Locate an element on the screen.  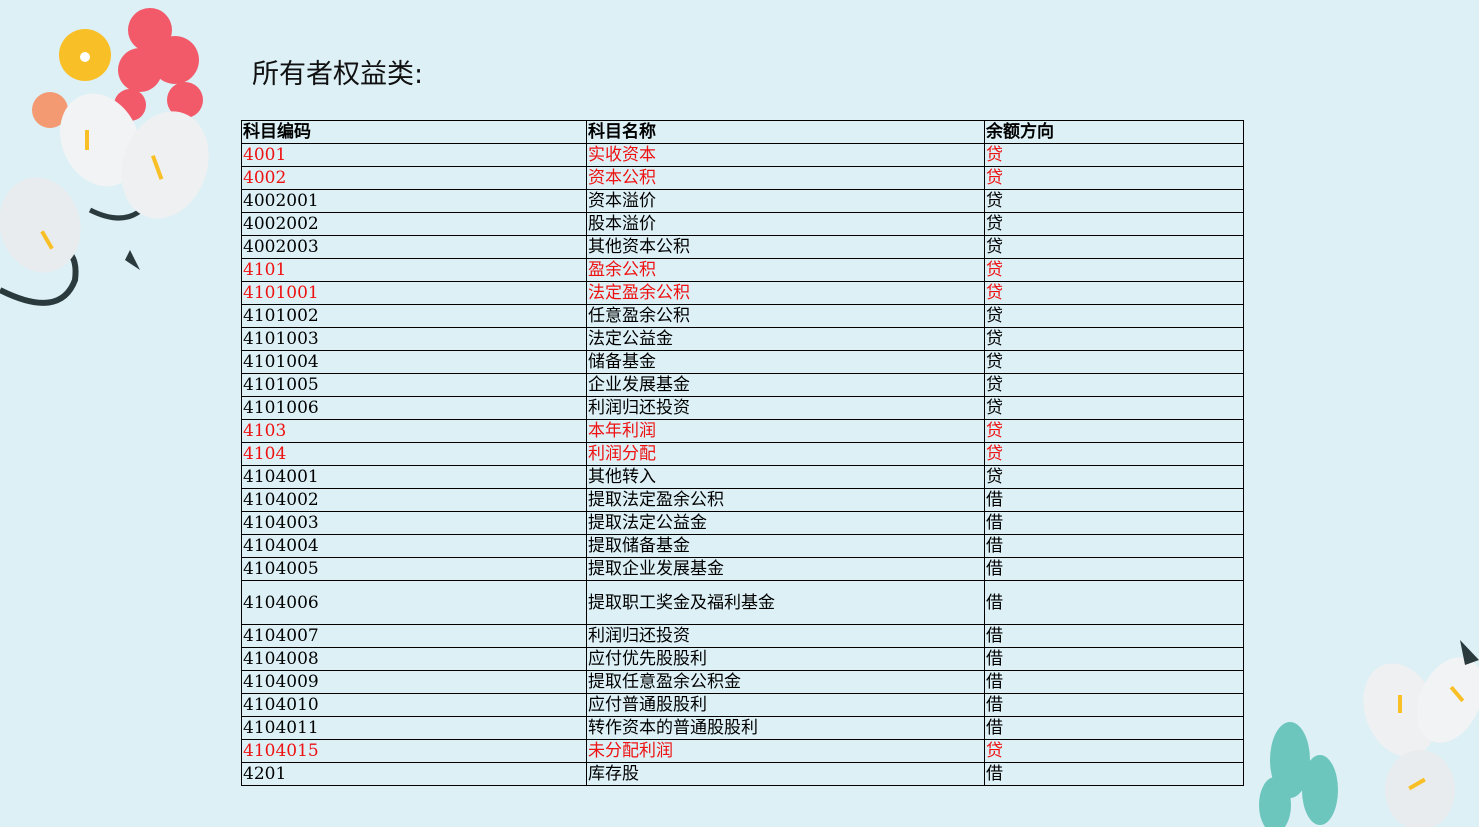
account-name-cell: 利润分配 is located at coordinates (785, 454).